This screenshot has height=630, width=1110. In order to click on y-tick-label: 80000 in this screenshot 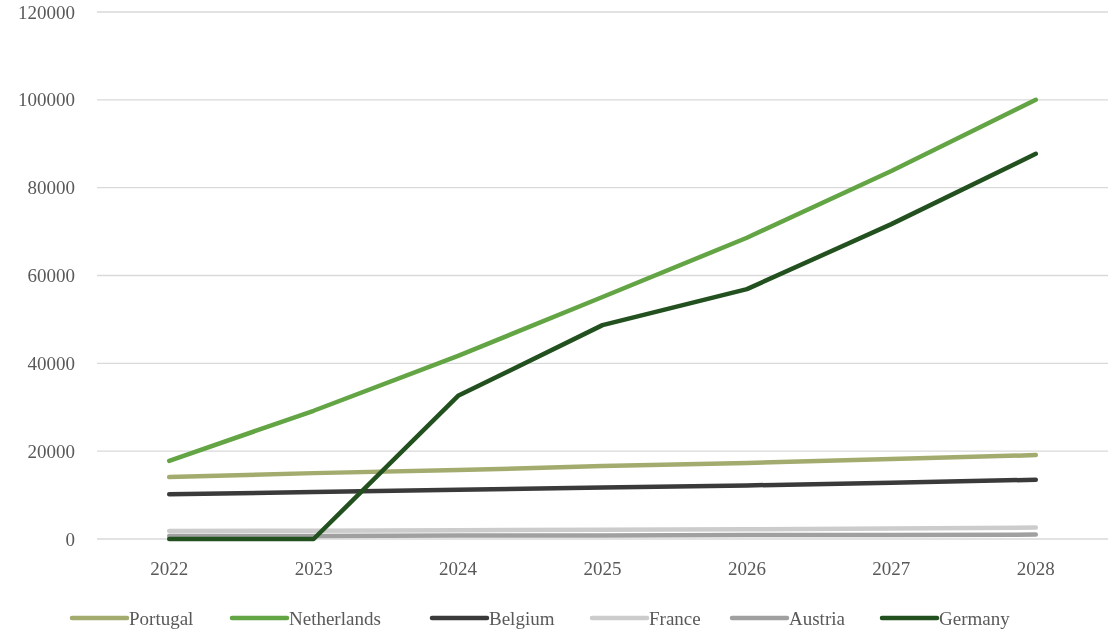, I will do `click(51, 188)`.